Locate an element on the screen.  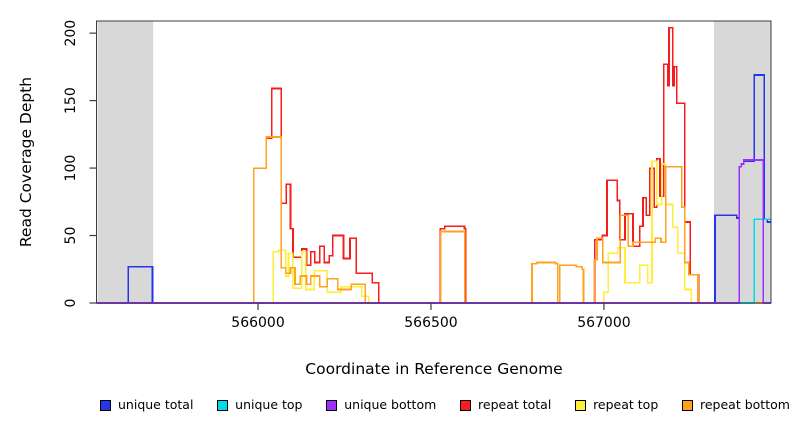
legend-item-unique-top: unique top is located at coordinates (260, 404).